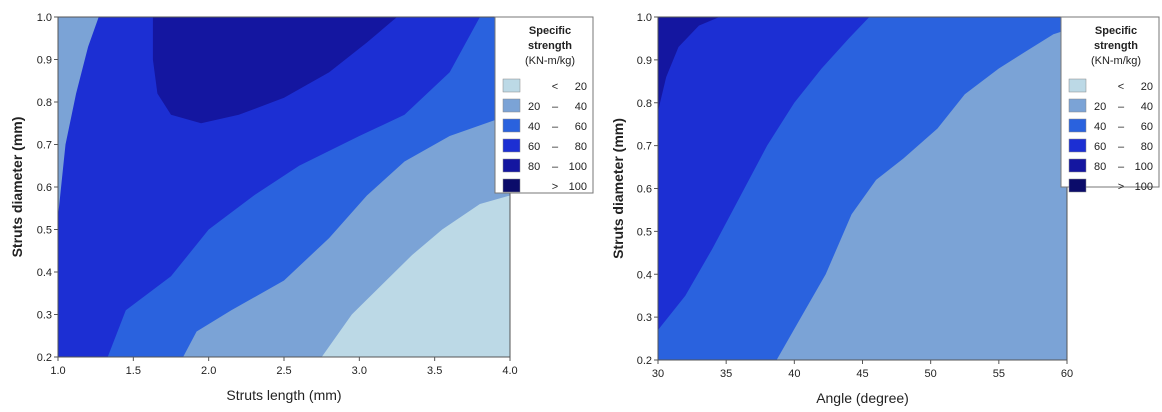  I want to click on x-tick-label: 60, so click(1067, 374).